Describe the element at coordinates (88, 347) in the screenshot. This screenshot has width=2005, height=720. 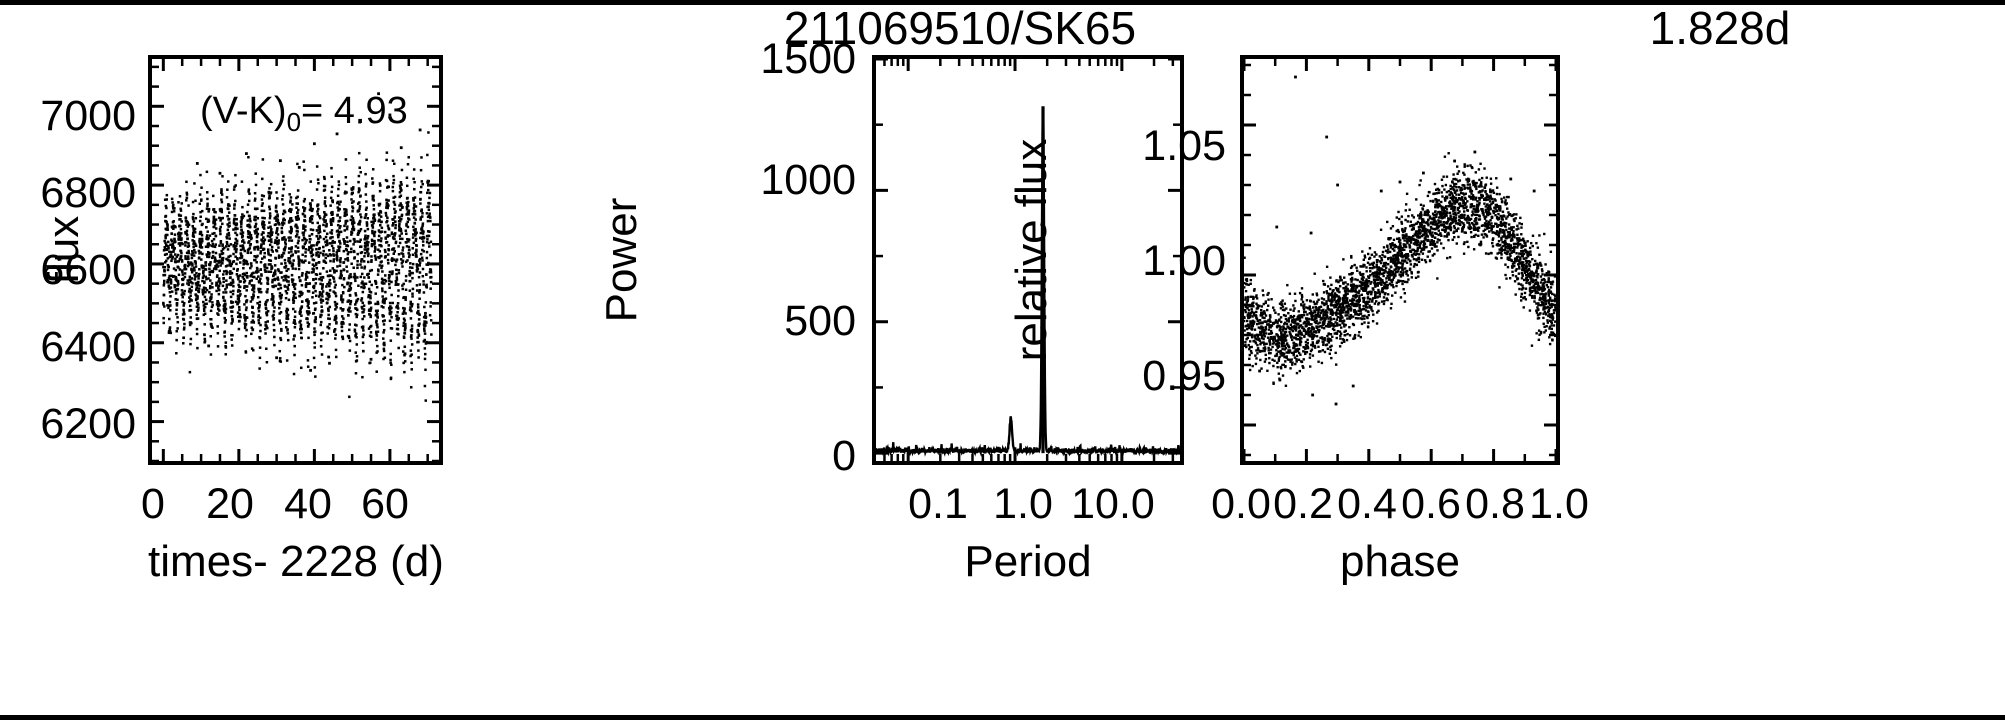
I see `light-curve-ytick-3: 6400` at that location.